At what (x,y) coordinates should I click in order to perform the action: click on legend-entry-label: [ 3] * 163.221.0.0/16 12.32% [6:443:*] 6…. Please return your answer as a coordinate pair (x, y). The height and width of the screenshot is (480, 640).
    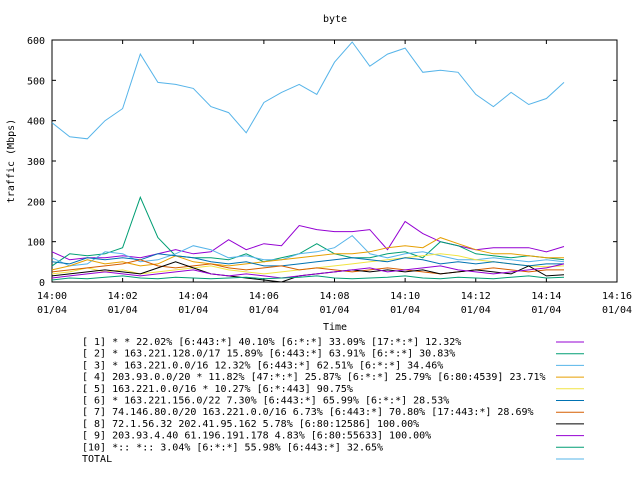
    Looking at the image, I should click on (262, 365).